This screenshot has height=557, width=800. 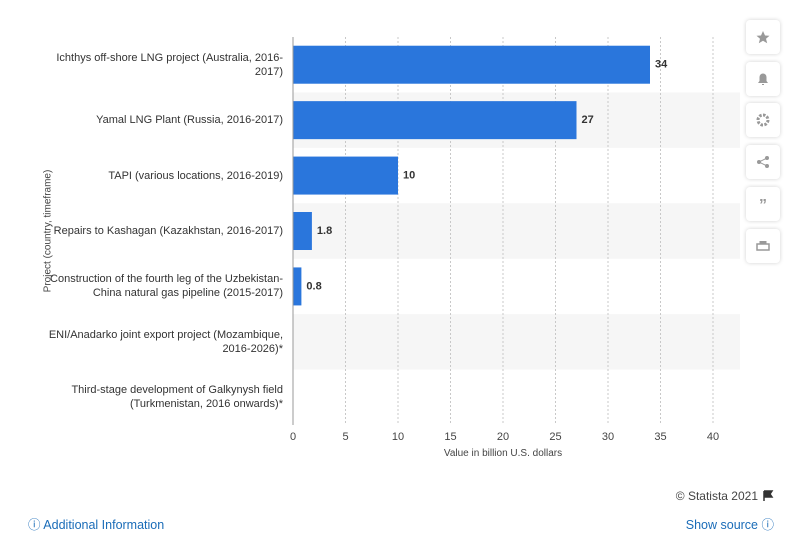 I want to click on x-tick-label: 5, so click(x=345, y=437).